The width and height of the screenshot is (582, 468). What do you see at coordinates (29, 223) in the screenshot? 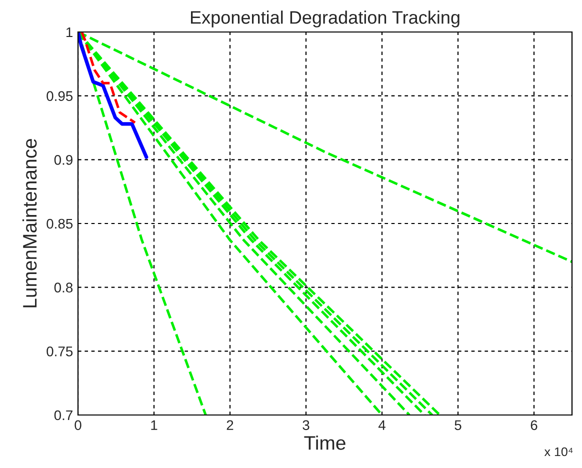
I see `y-axis-title: LumenMaintenance` at bounding box center [29, 223].